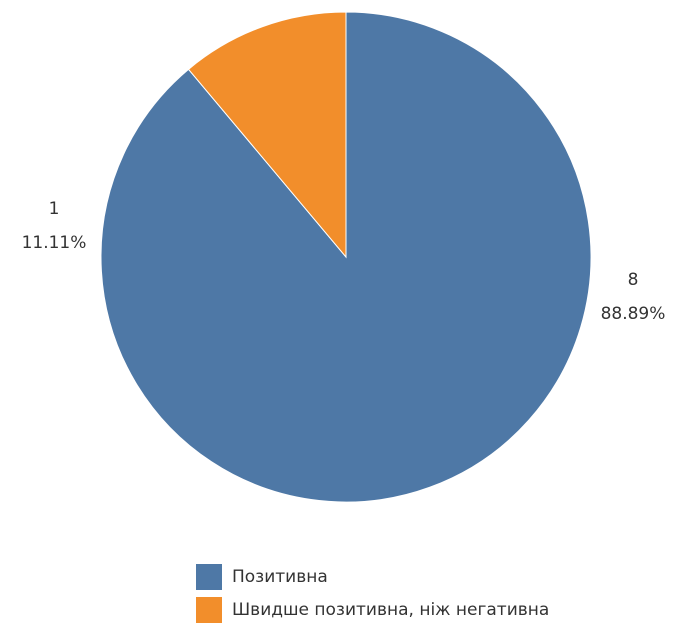 The height and width of the screenshot is (630, 683). I want to click on slice-label-value-1: 1, so click(54, 209).